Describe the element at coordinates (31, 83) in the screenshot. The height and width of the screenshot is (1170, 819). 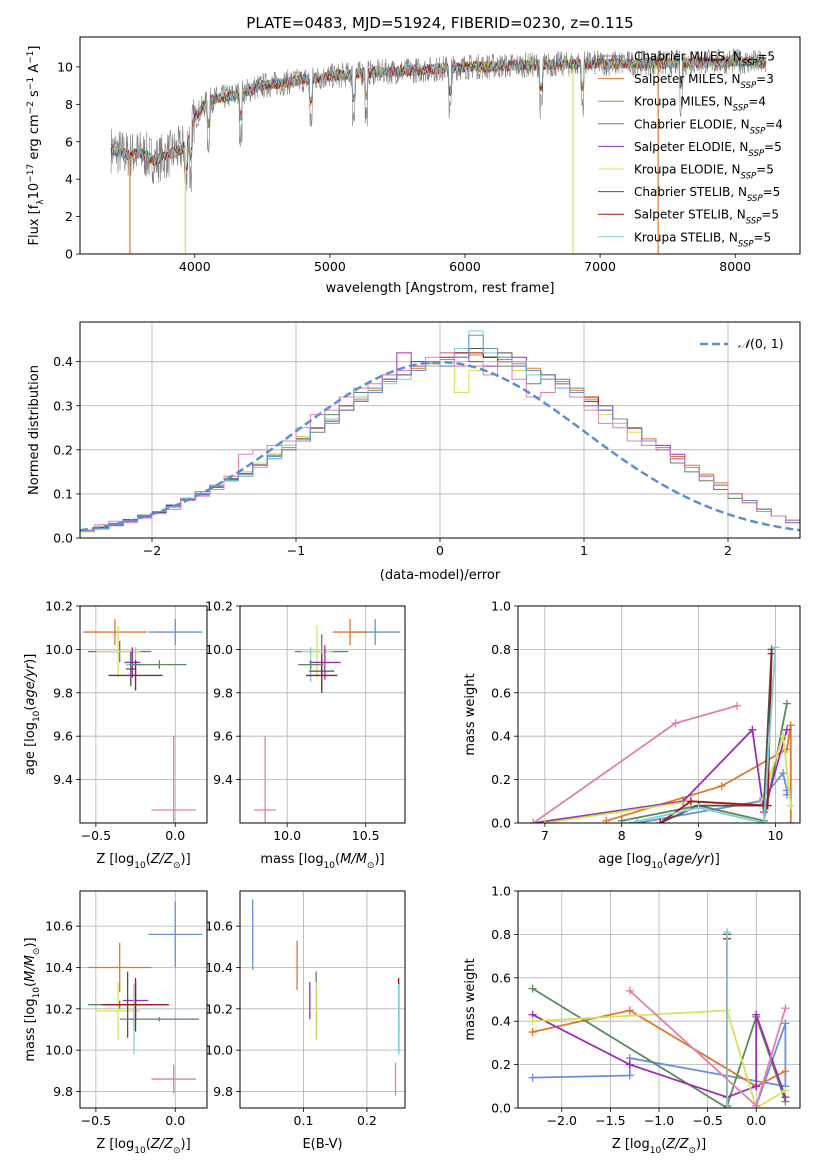
I see `label-part: −1` at that location.